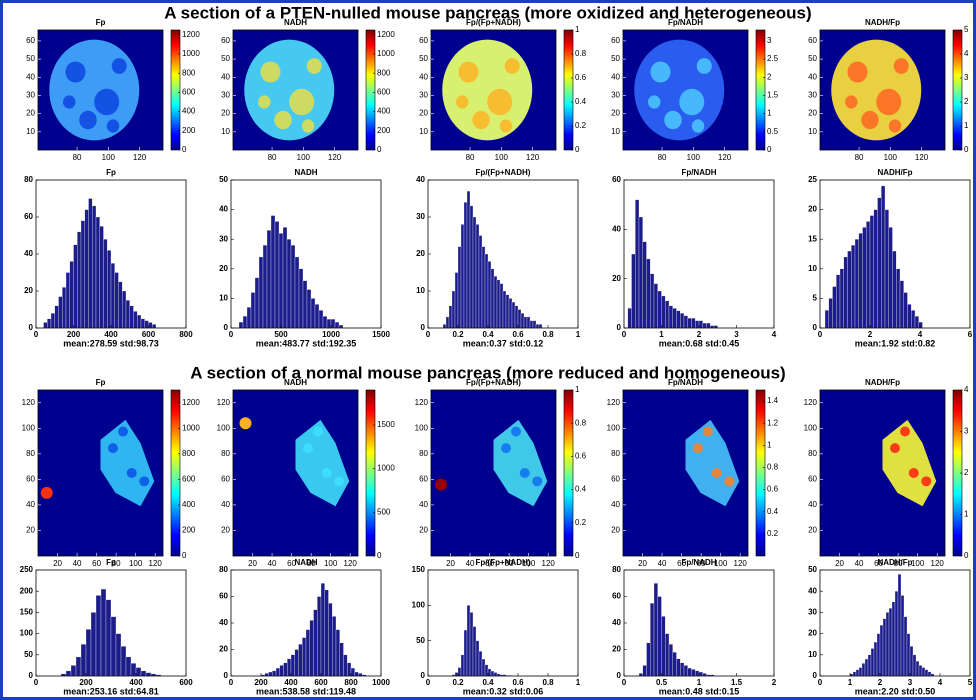 The width and height of the screenshot is (976, 700). Describe the element at coordinates (281, 334) in the screenshot. I see `x-tick-label: 500` at that location.